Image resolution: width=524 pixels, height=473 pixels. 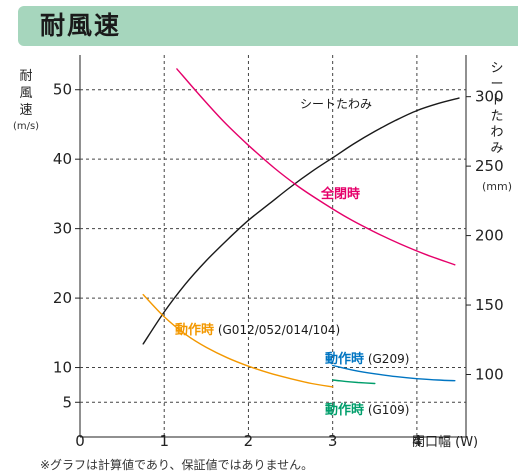 I want to click on label-operating-main-prefix: 動作時, so click(x=194, y=330).